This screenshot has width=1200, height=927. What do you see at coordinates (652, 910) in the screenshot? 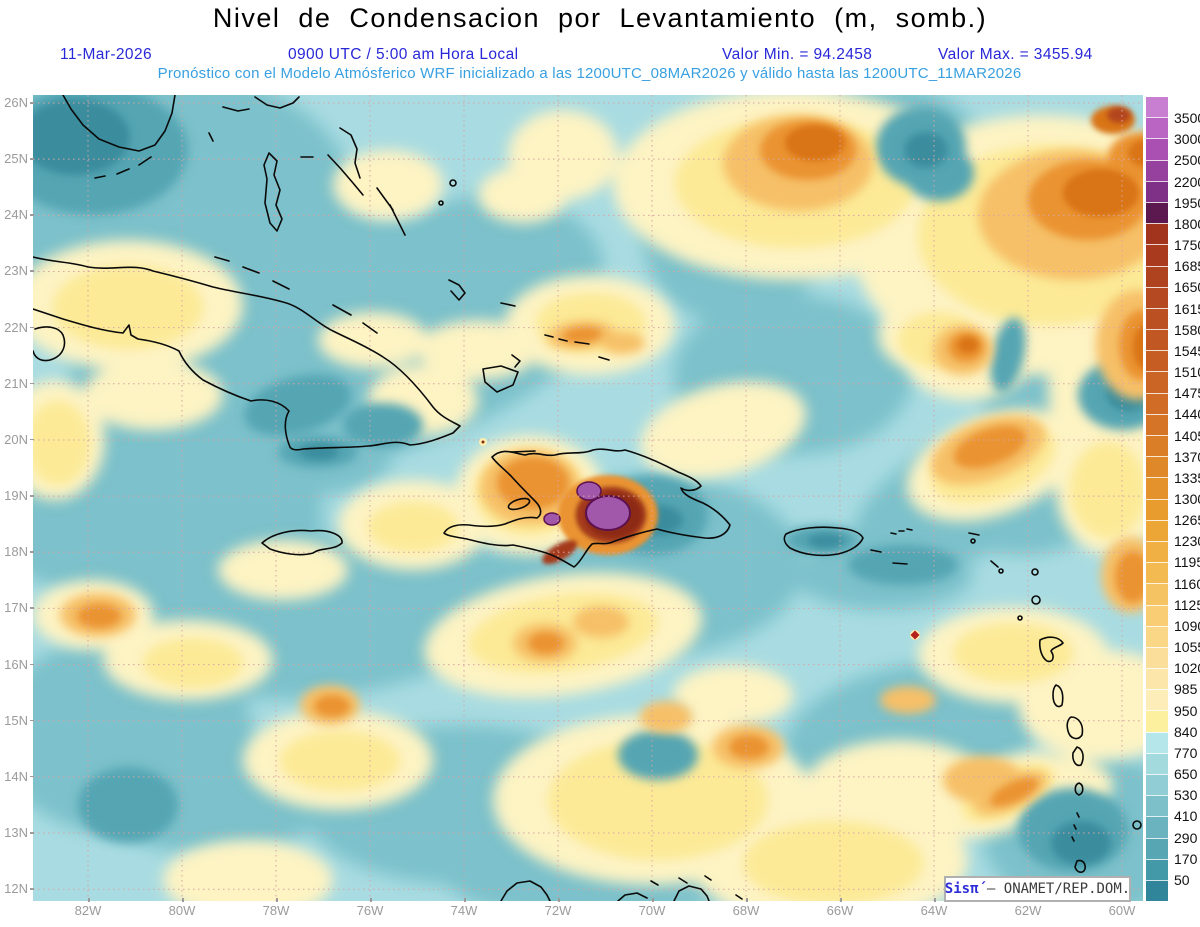
I see `lon-label: 70W` at bounding box center [652, 910].